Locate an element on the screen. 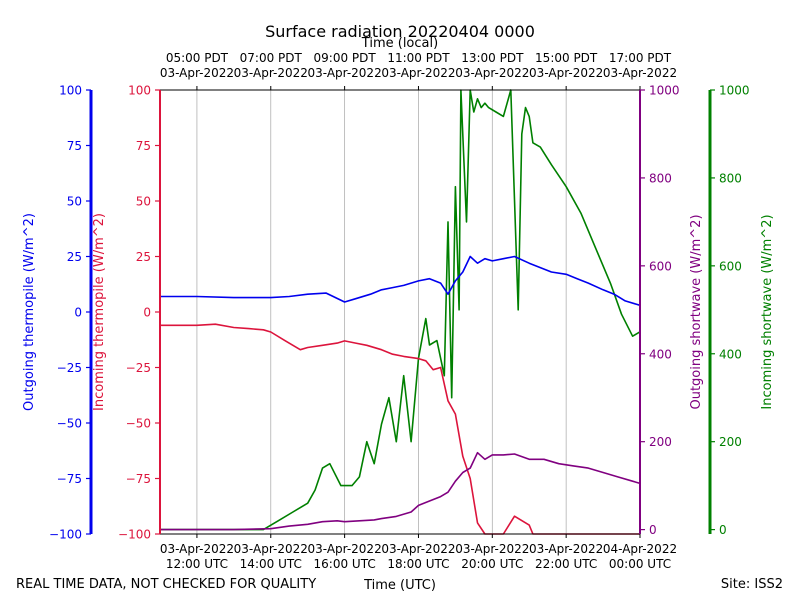 Image resolution: width=800 pixels, height=600 pixels. top-axis-label: Time (local) is located at coordinates (399, 43).